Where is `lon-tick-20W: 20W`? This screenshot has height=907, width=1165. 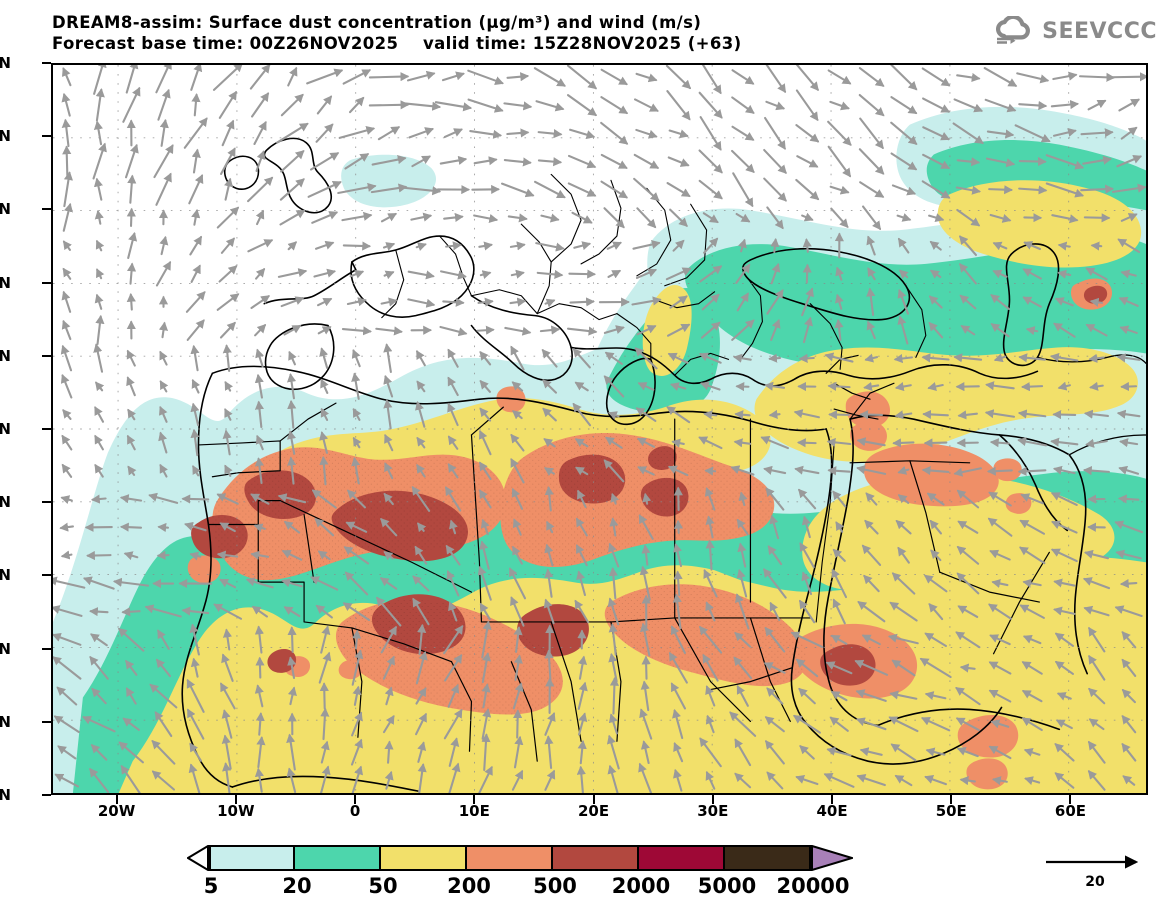 lon-tick-20W: 20W is located at coordinates (116, 811).